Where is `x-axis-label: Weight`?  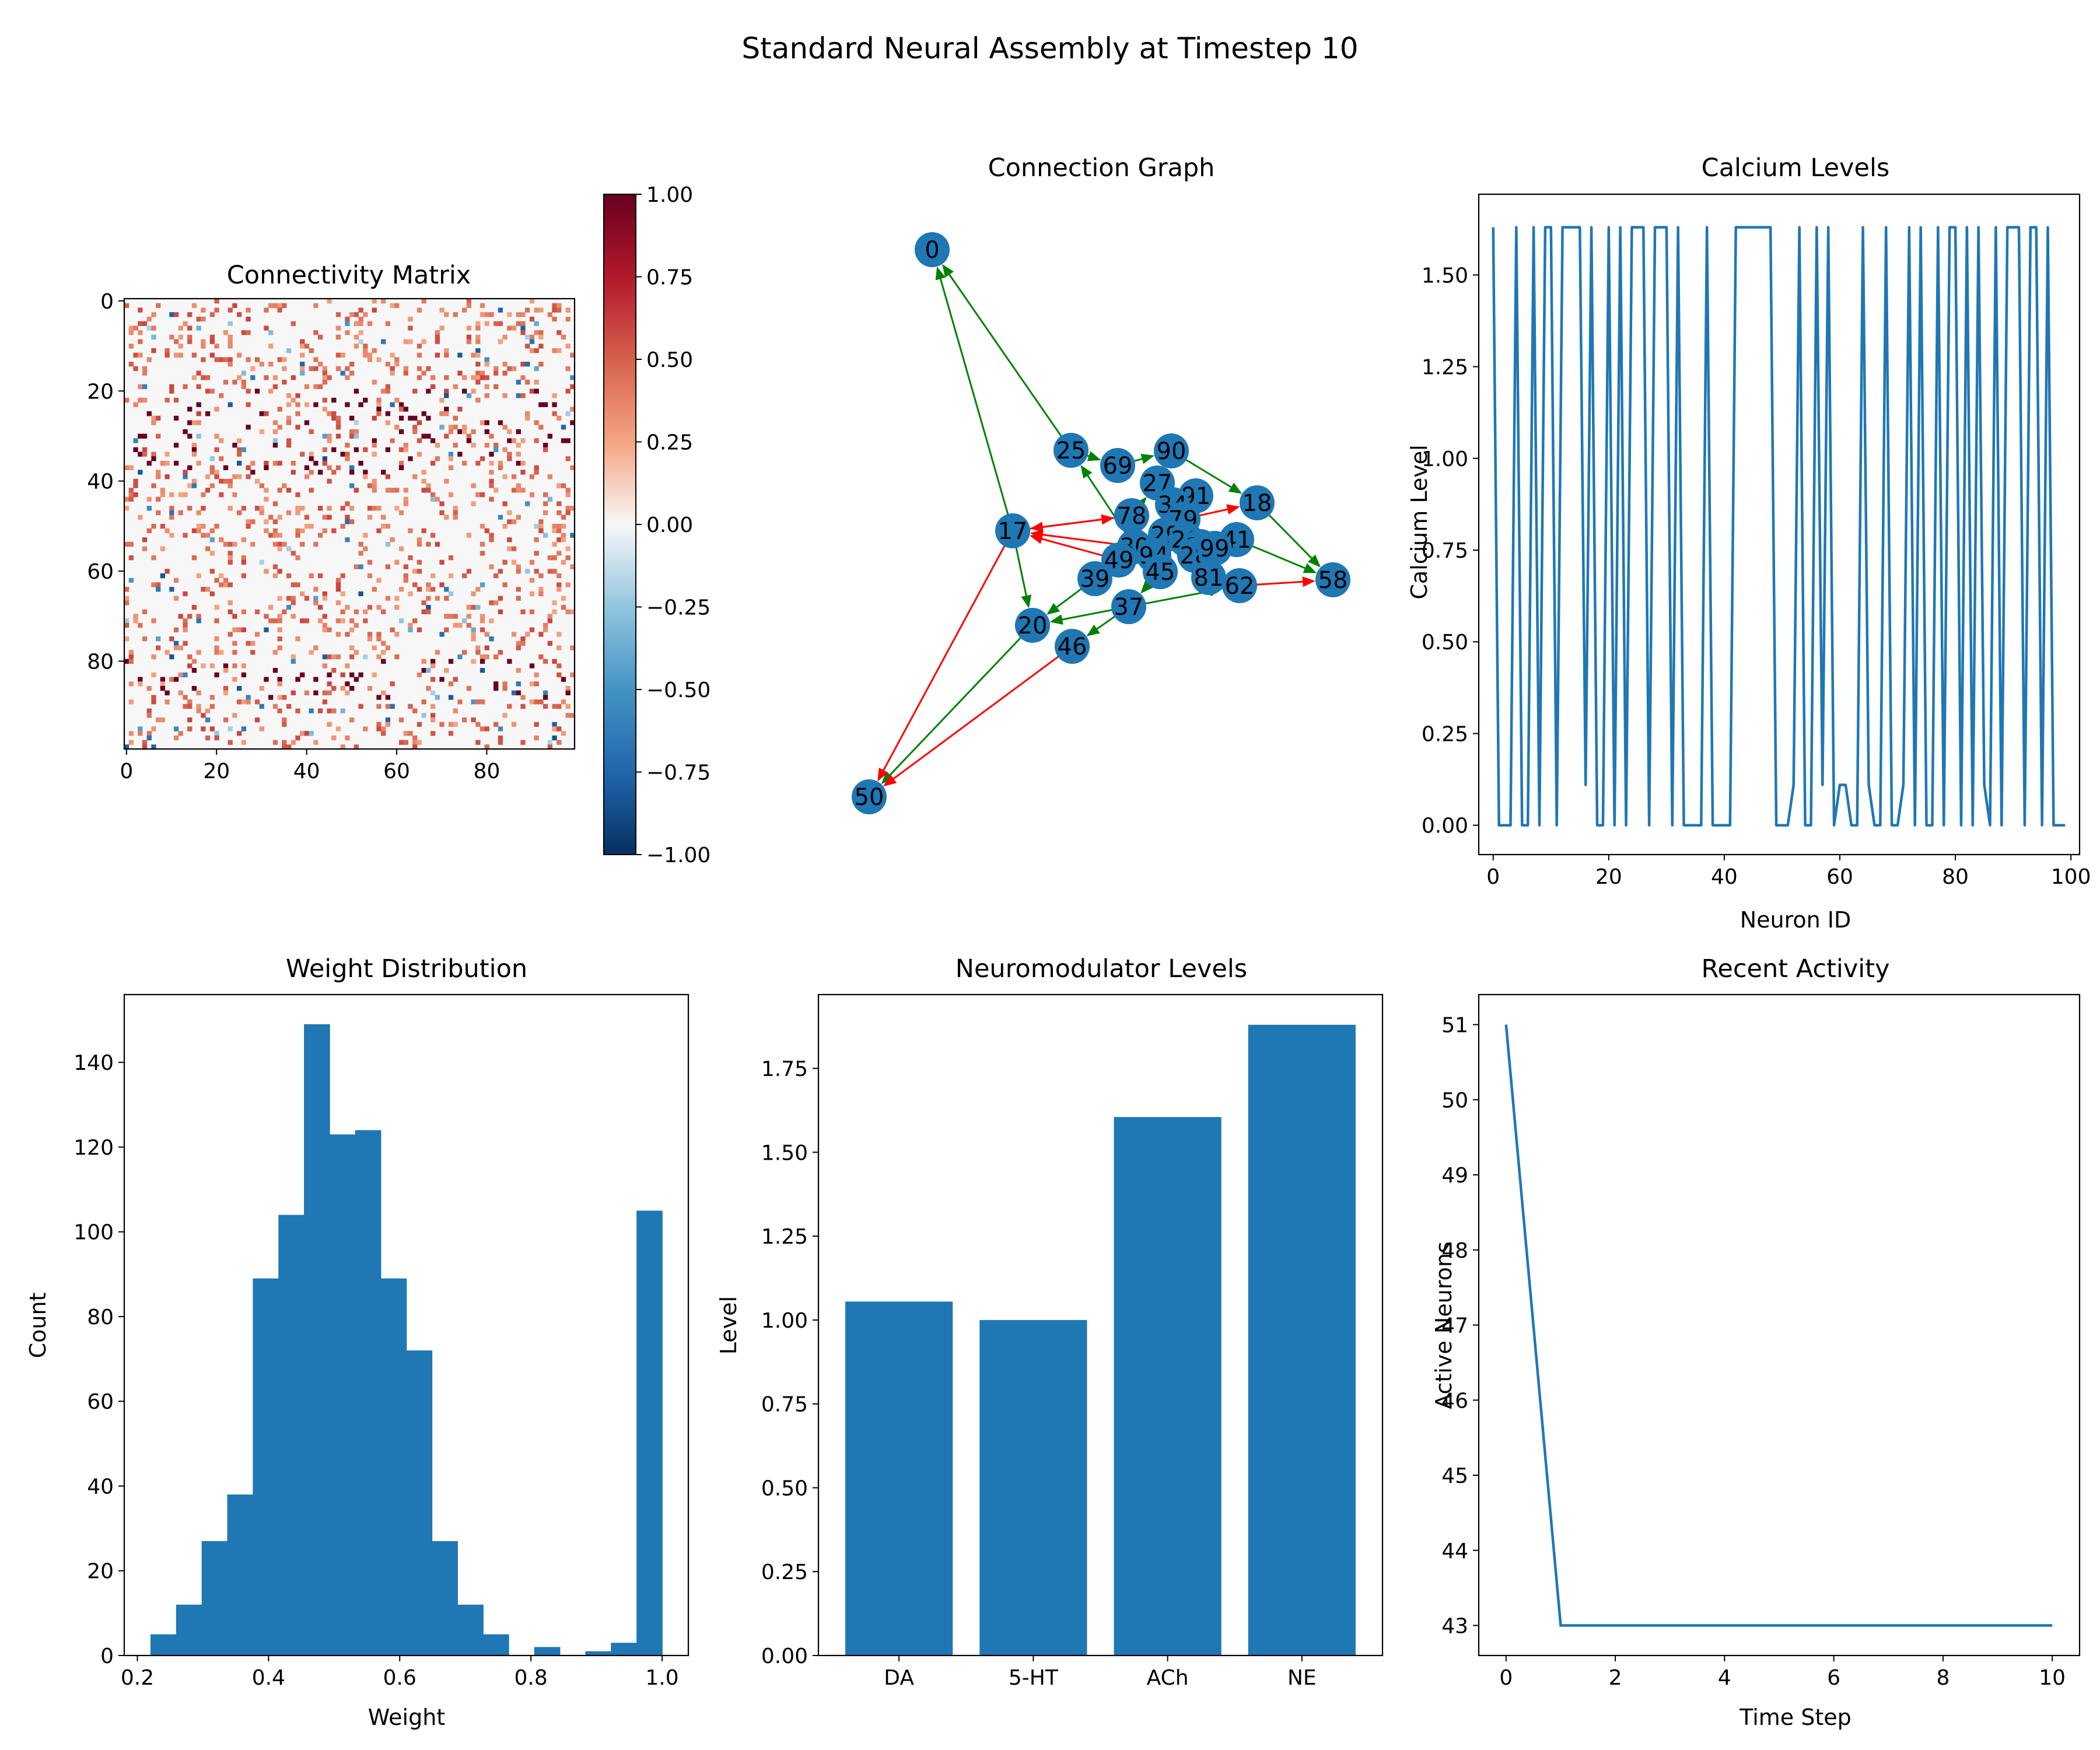 x-axis-label: Weight is located at coordinates (406, 1717).